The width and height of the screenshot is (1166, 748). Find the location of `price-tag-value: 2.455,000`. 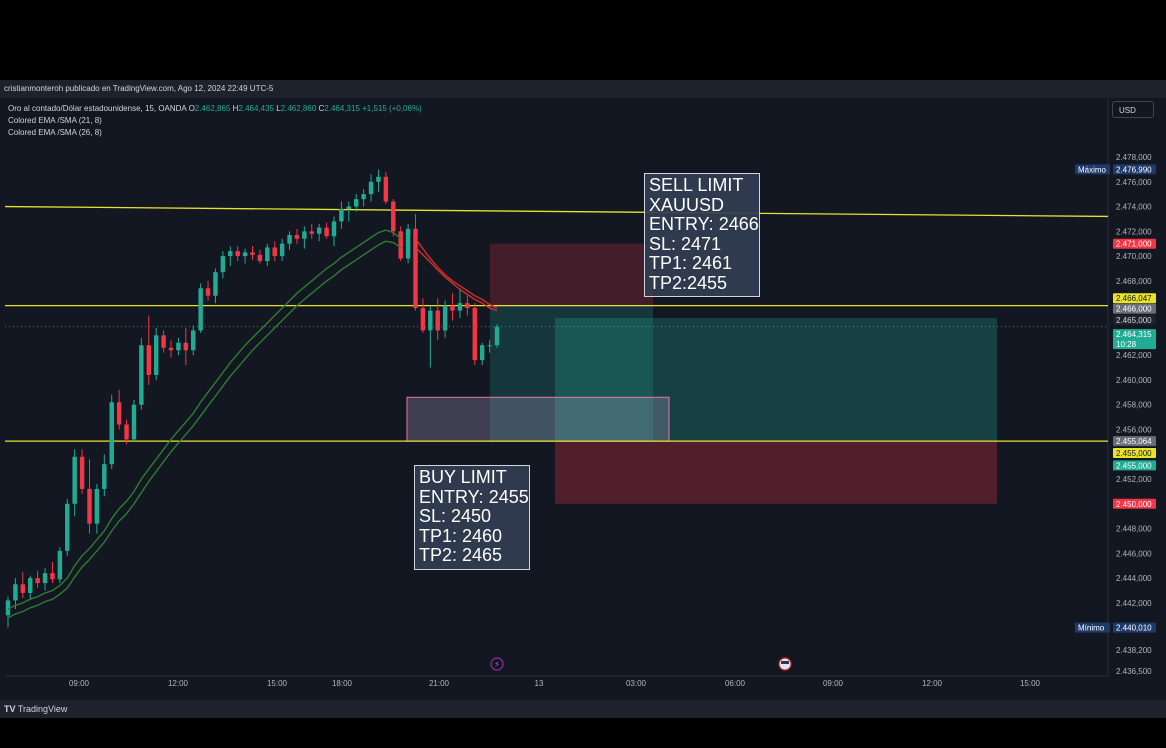

price-tag-value: 2.455,000 is located at coordinates (1134, 453).